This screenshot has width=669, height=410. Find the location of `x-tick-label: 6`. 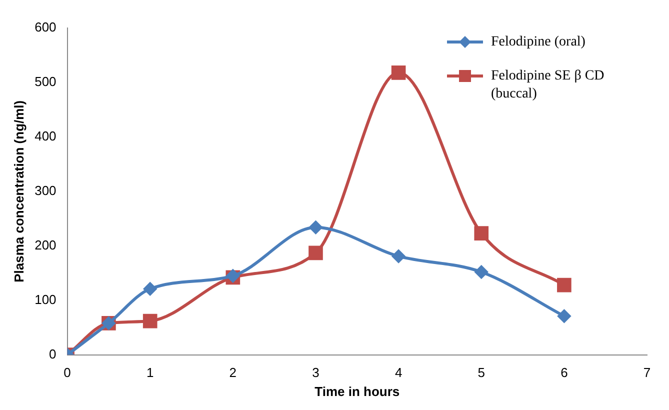

x-tick-label: 6 is located at coordinates (564, 372).